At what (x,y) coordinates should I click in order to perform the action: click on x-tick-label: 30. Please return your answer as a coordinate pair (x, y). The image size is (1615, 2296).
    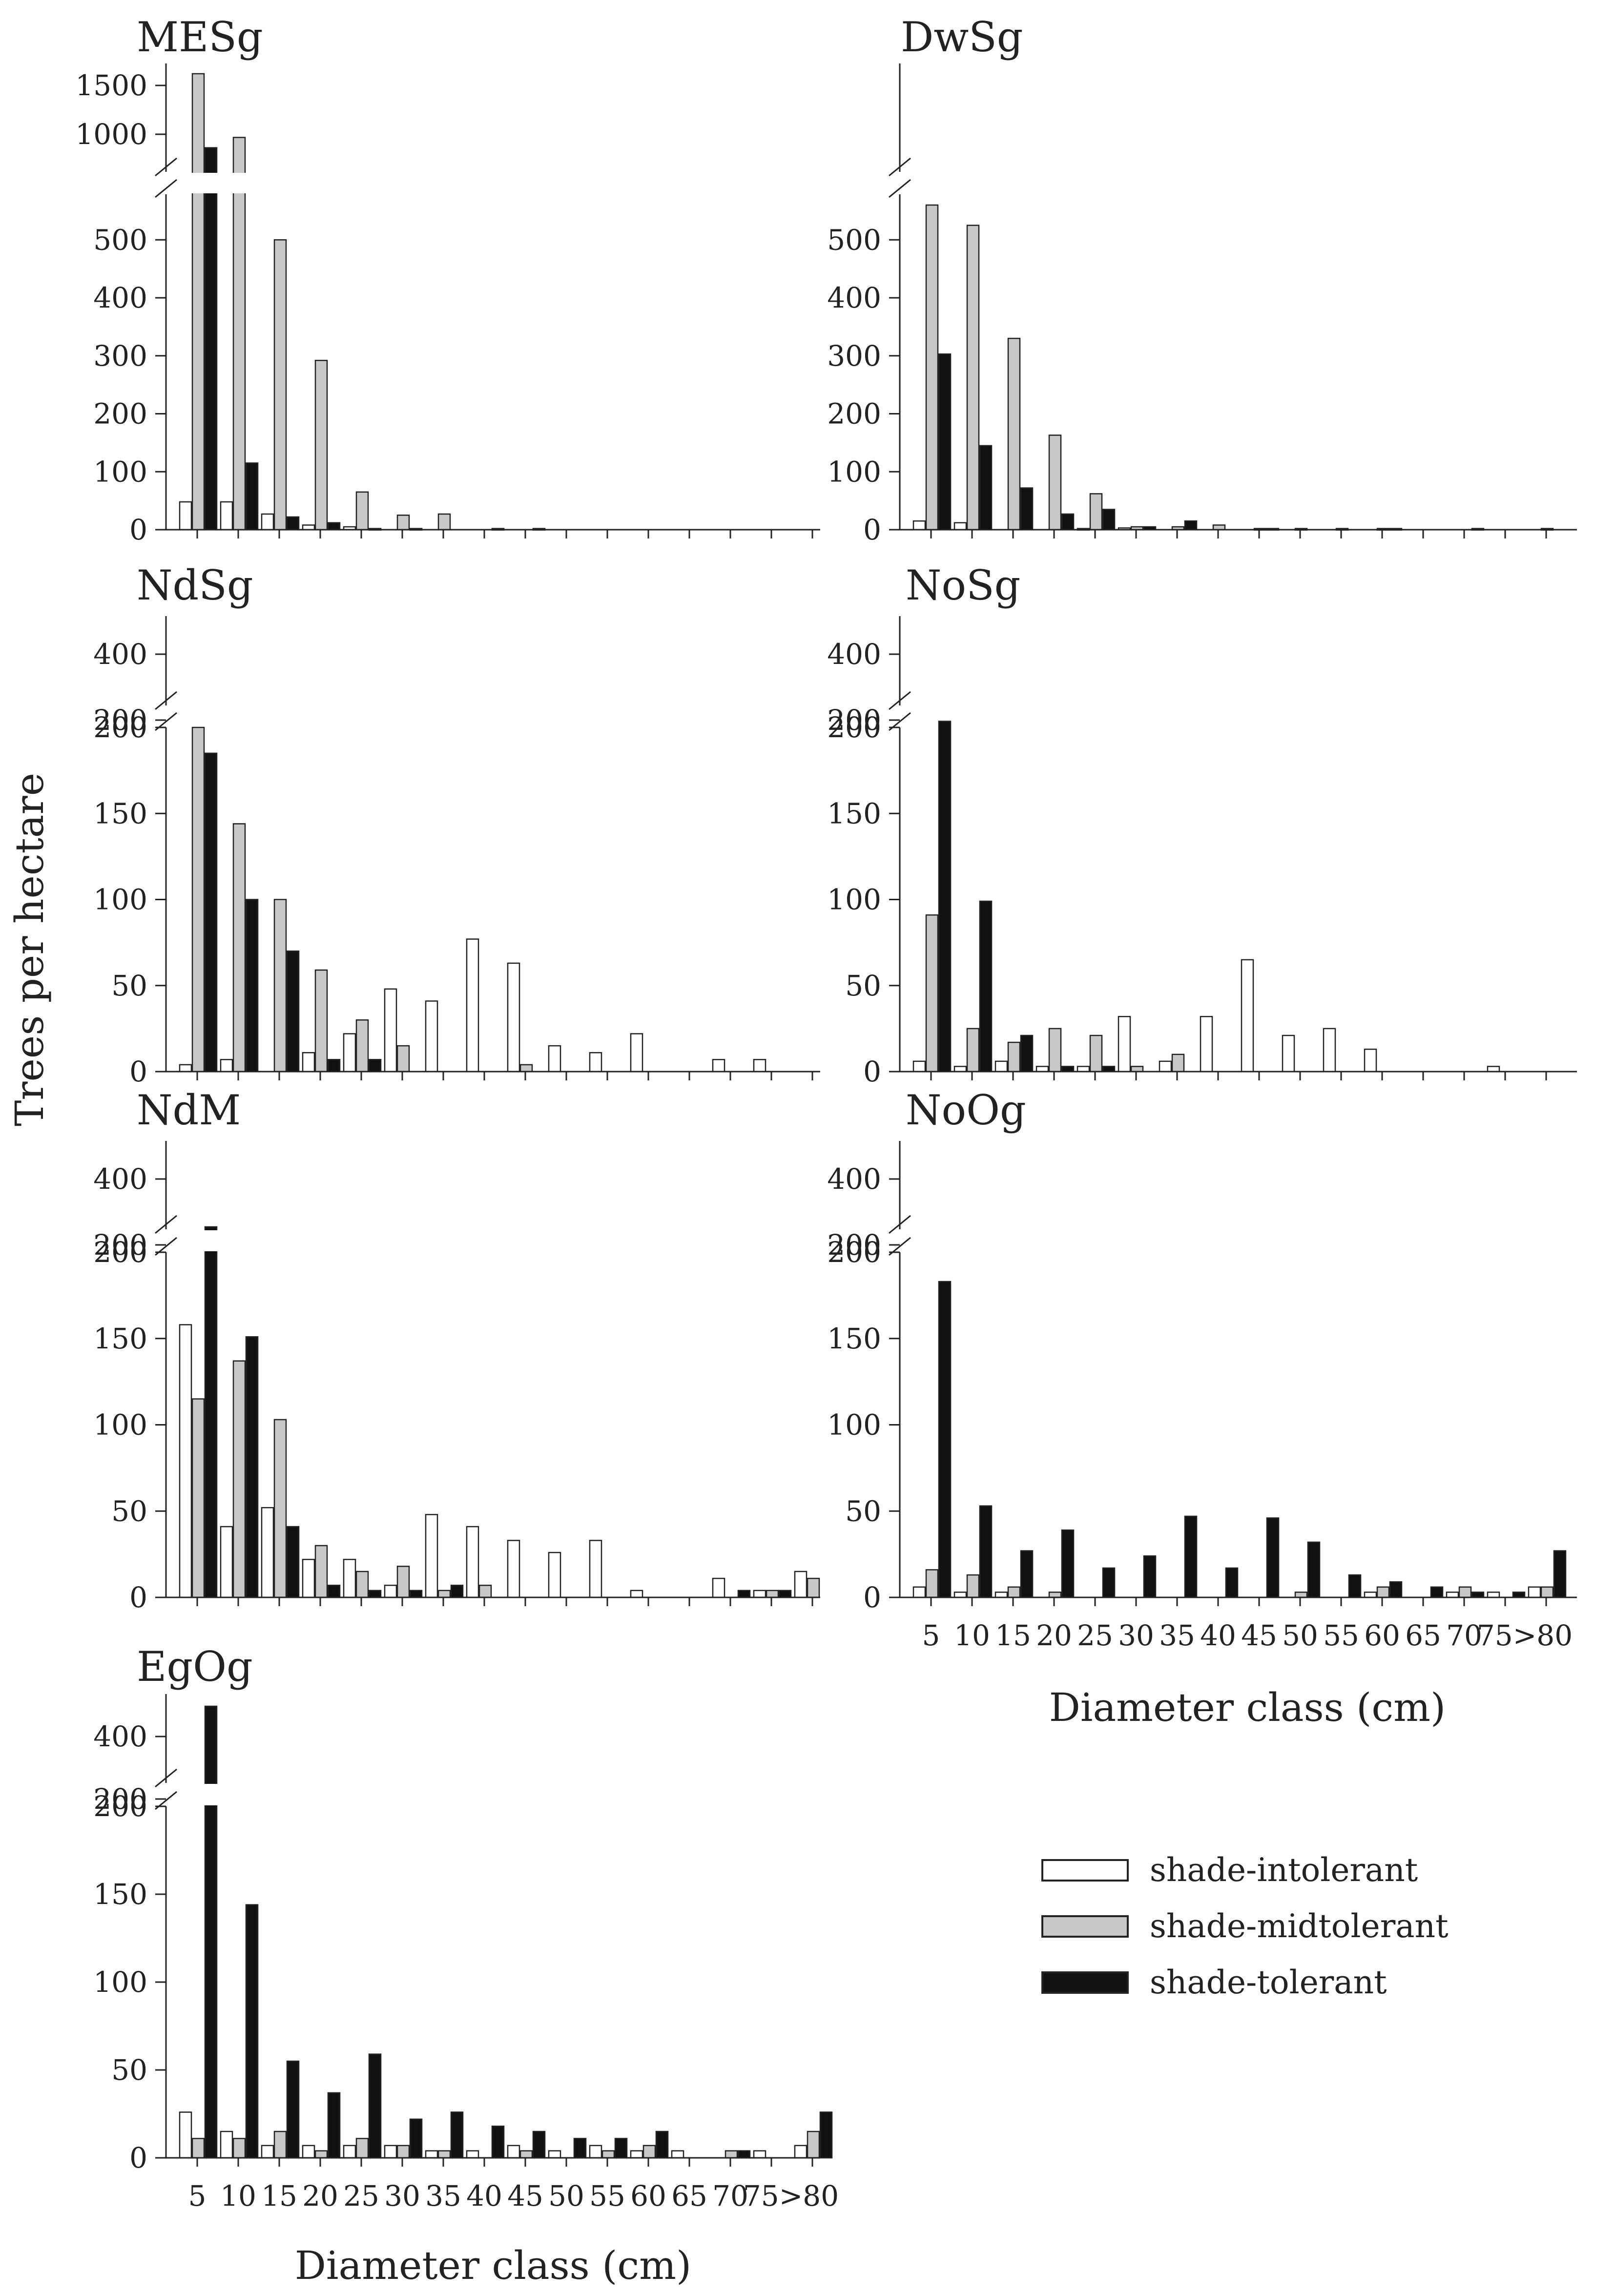
    Looking at the image, I should click on (402, 2196).